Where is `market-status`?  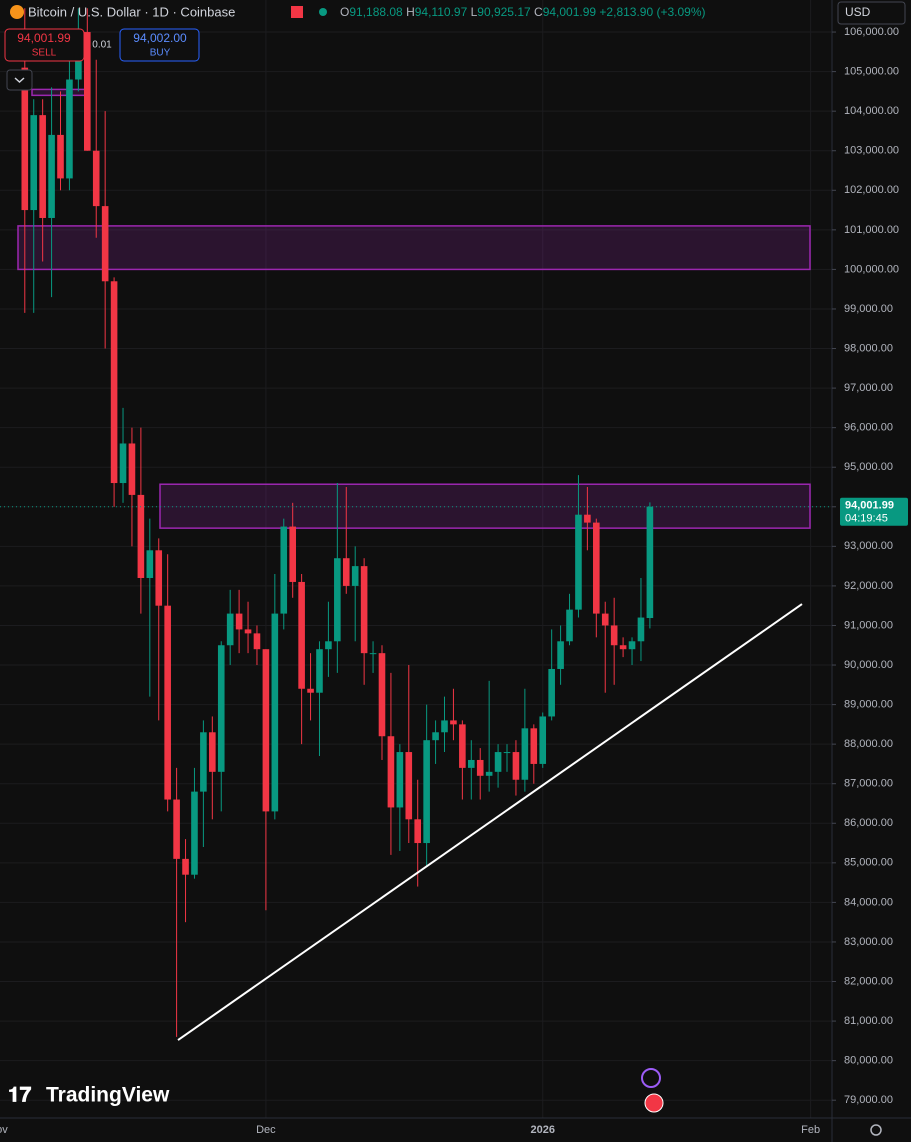 market-status is located at coordinates (323, 12).